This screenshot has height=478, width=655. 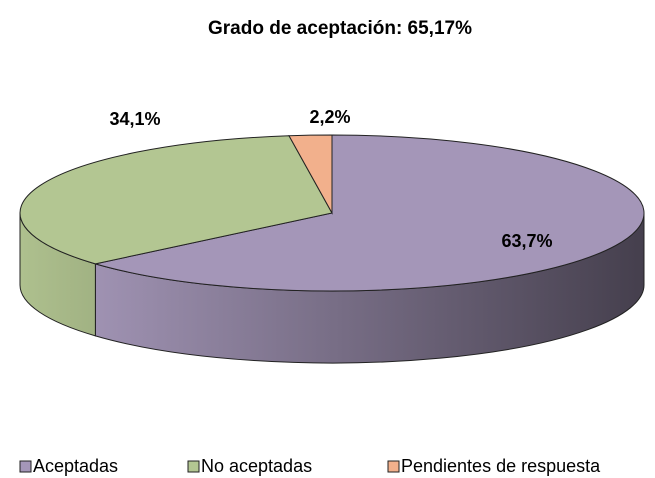 What do you see at coordinates (329, 117) in the screenshot?
I see `value-label: 2,2%` at bounding box center [329, 117].